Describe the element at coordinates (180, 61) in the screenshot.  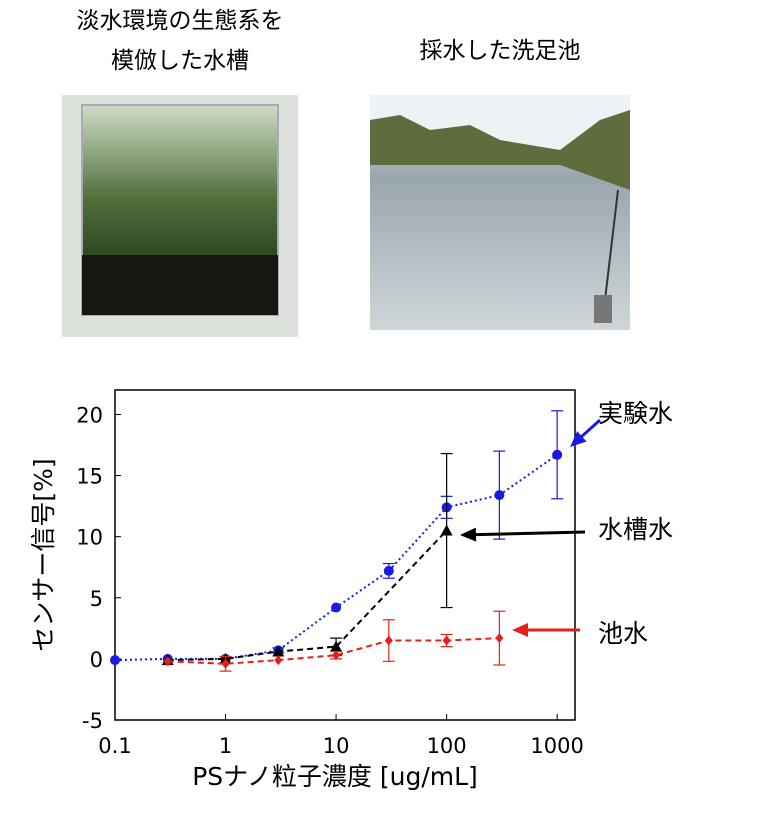
I see `photo-caption: 模倣した水槽` at that location.